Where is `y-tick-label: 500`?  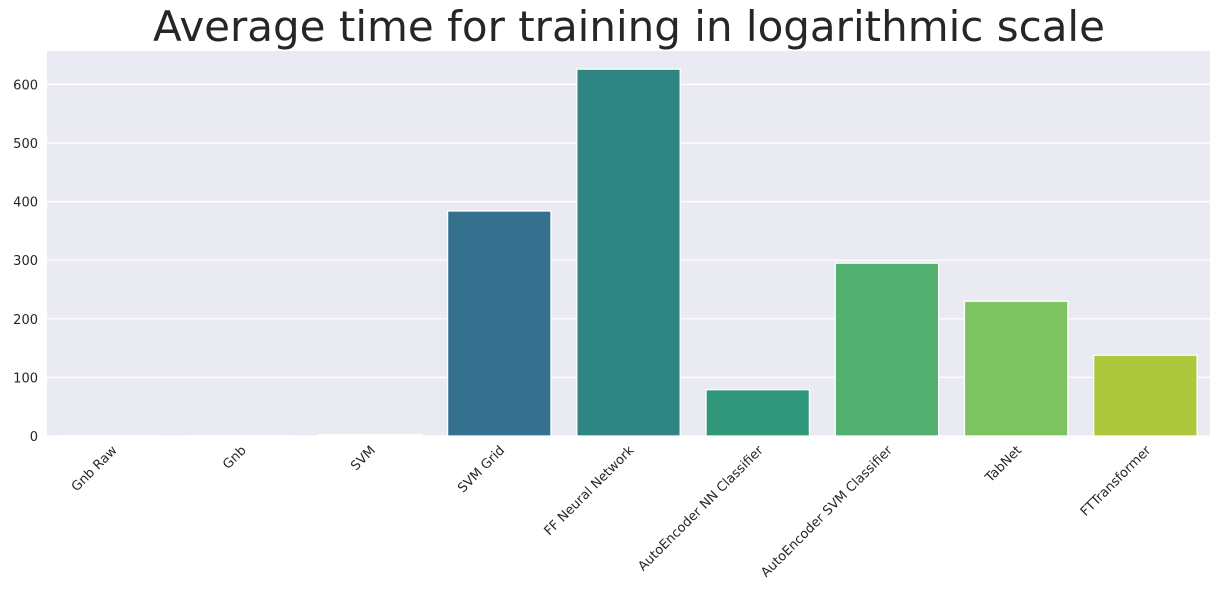
y-tick-label: 500 is located at coordinates (25, 144).